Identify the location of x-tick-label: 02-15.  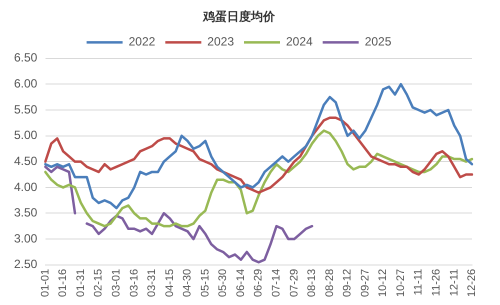
(98, 283).